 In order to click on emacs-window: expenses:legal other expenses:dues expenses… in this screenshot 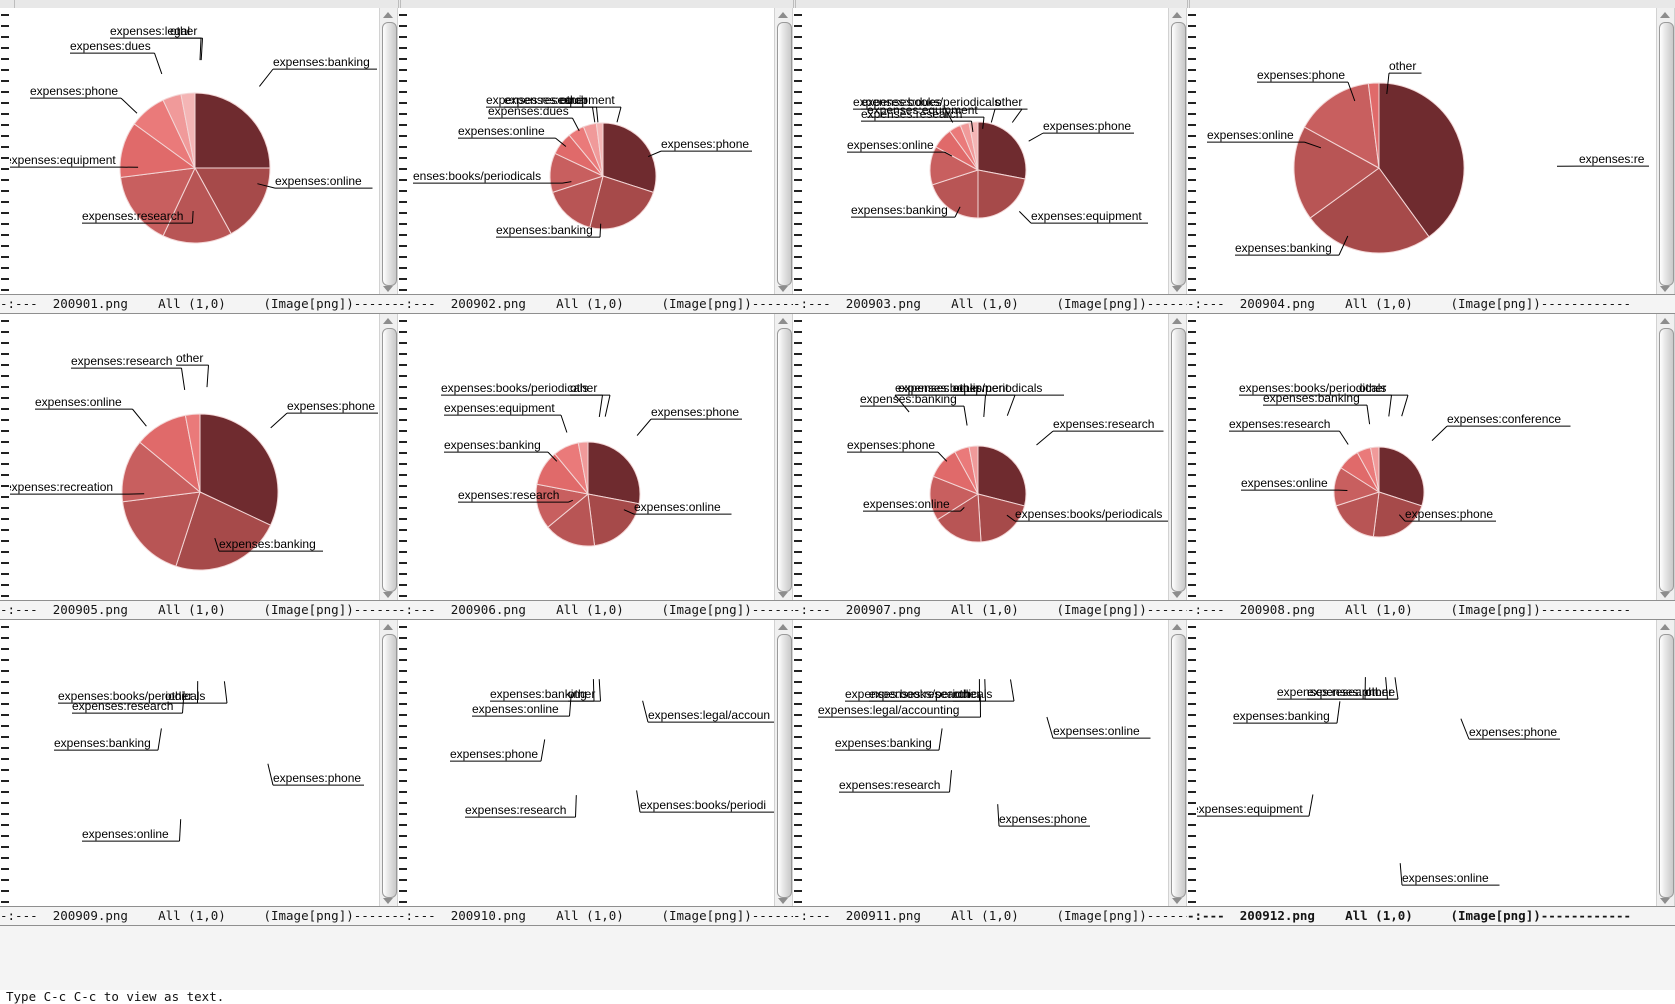, I will do `click(199, 161)`.